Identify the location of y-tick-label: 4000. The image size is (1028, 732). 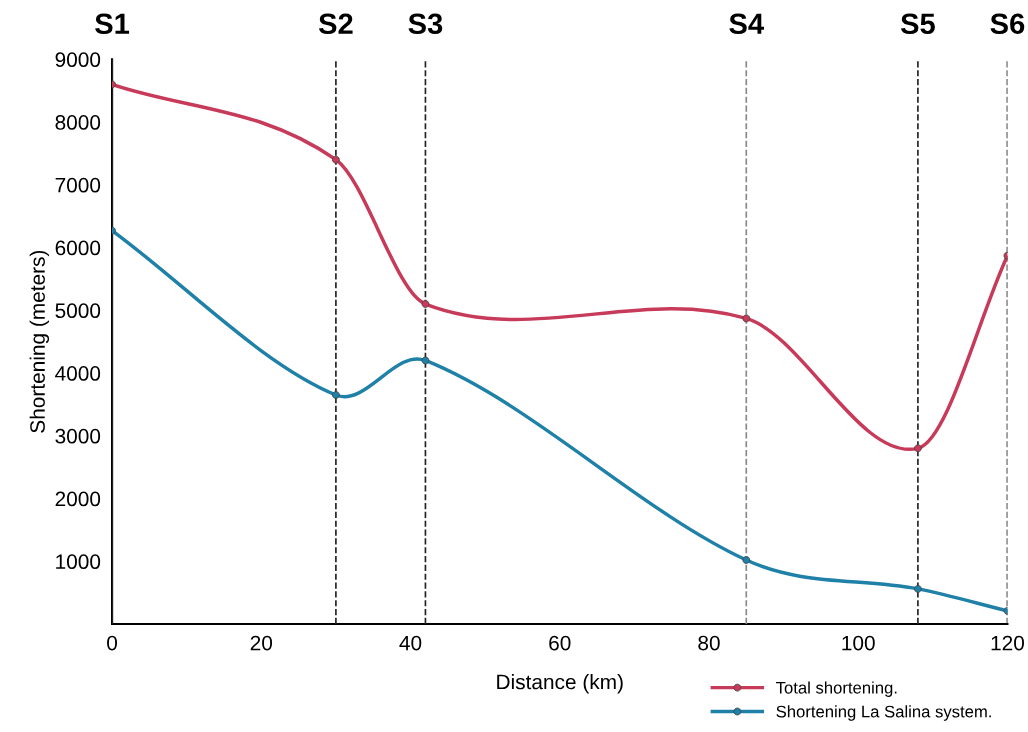
(78, 373).